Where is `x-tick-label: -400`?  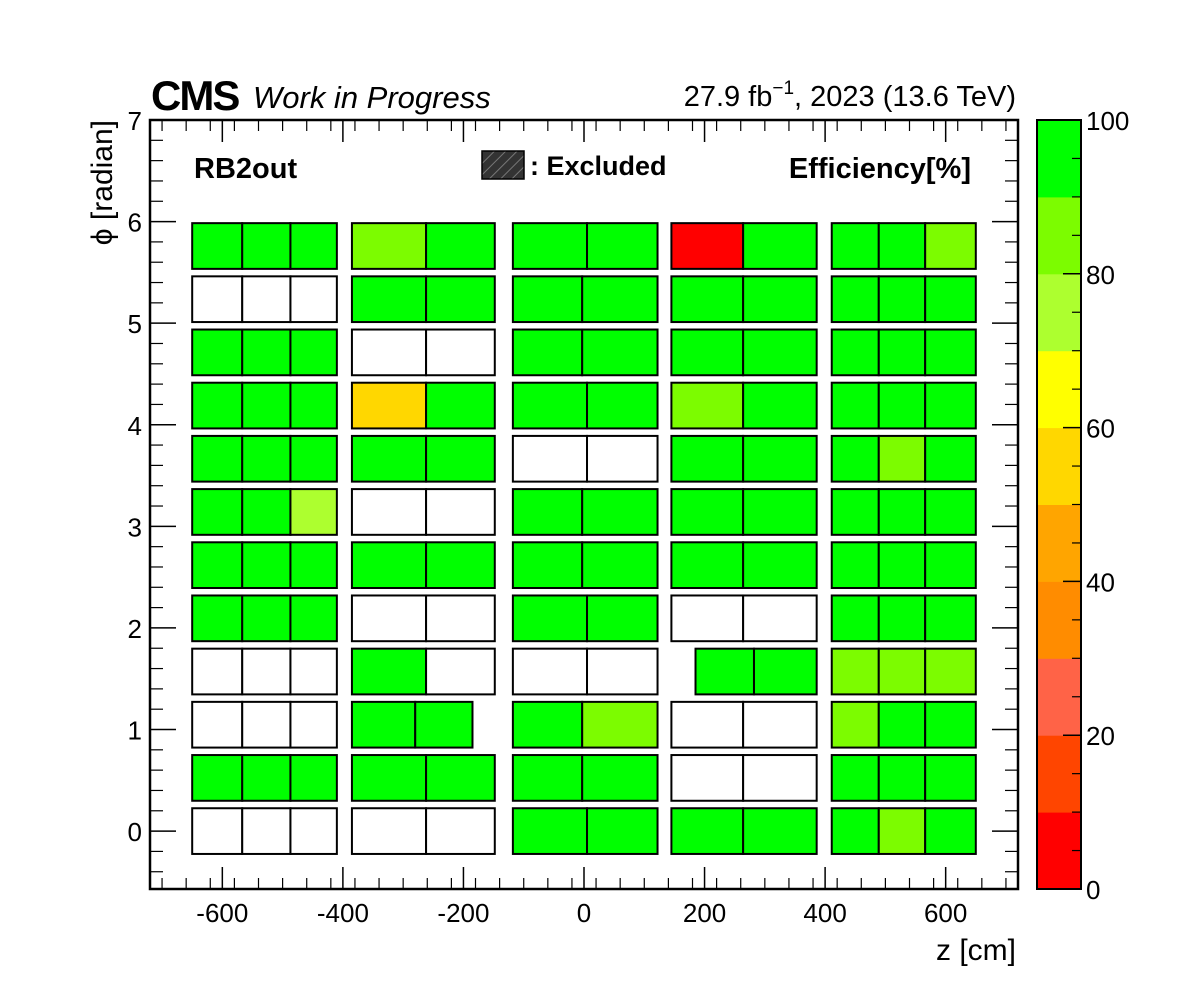
x-tick-label: -400 is located at coordinates (343, 913).